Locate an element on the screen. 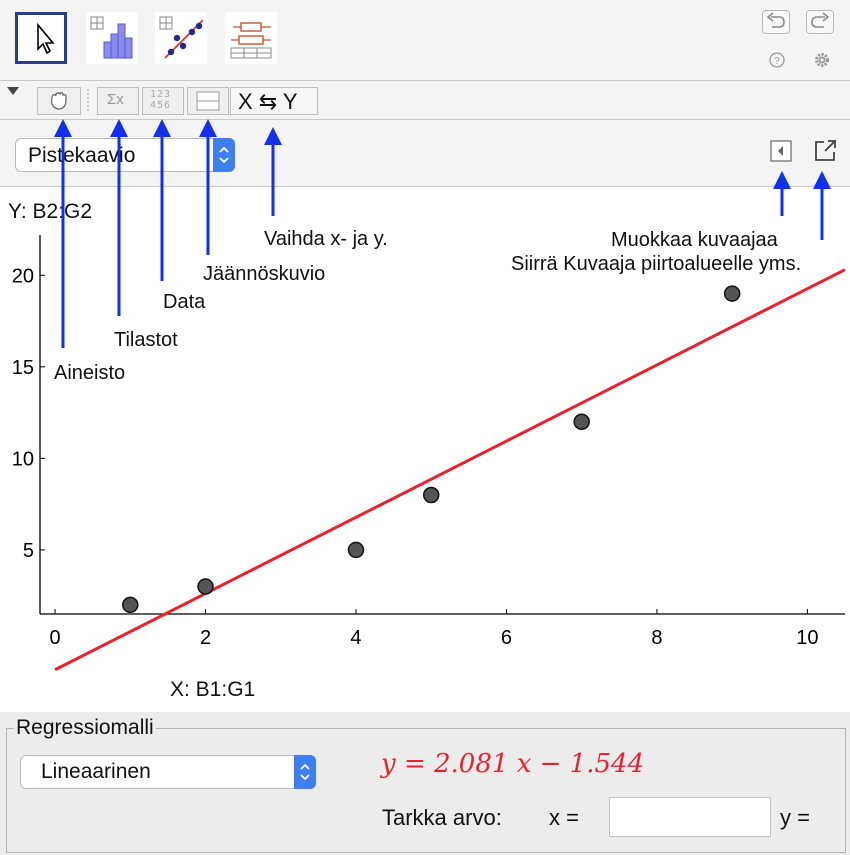  regression-model-value: Lineaarinen is located at coordinates (96, 771).